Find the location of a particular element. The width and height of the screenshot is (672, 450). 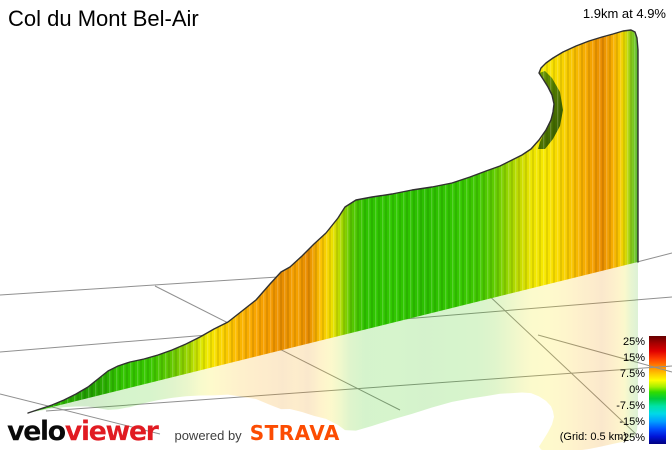

footer-branding: veloviewer powered by STRAVA is located at coordinates (173, 432).